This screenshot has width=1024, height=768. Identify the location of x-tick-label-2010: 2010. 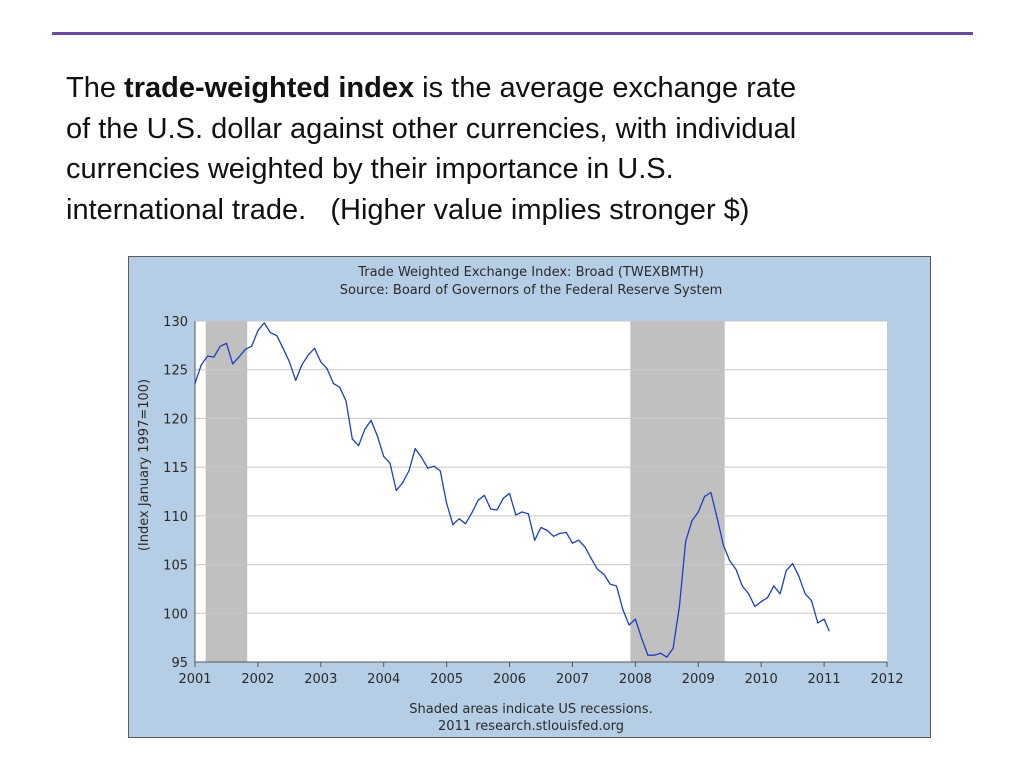
(761, 679).